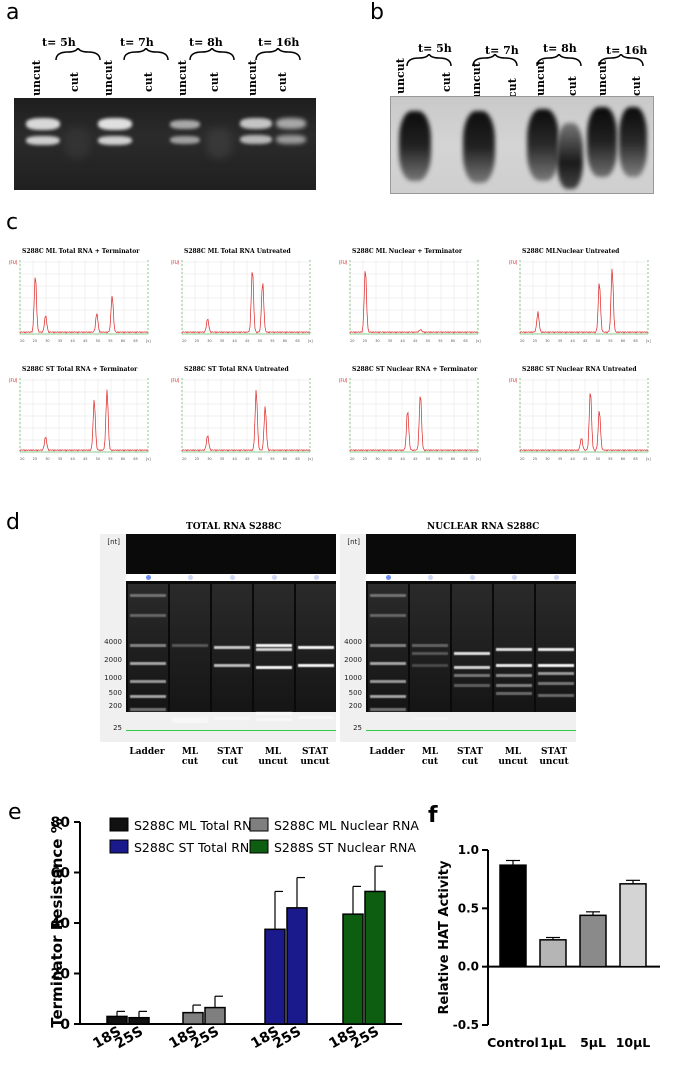 This screenshot has width=685, height=1065. I want to click on panel-b-label: b, so click(377, 12).